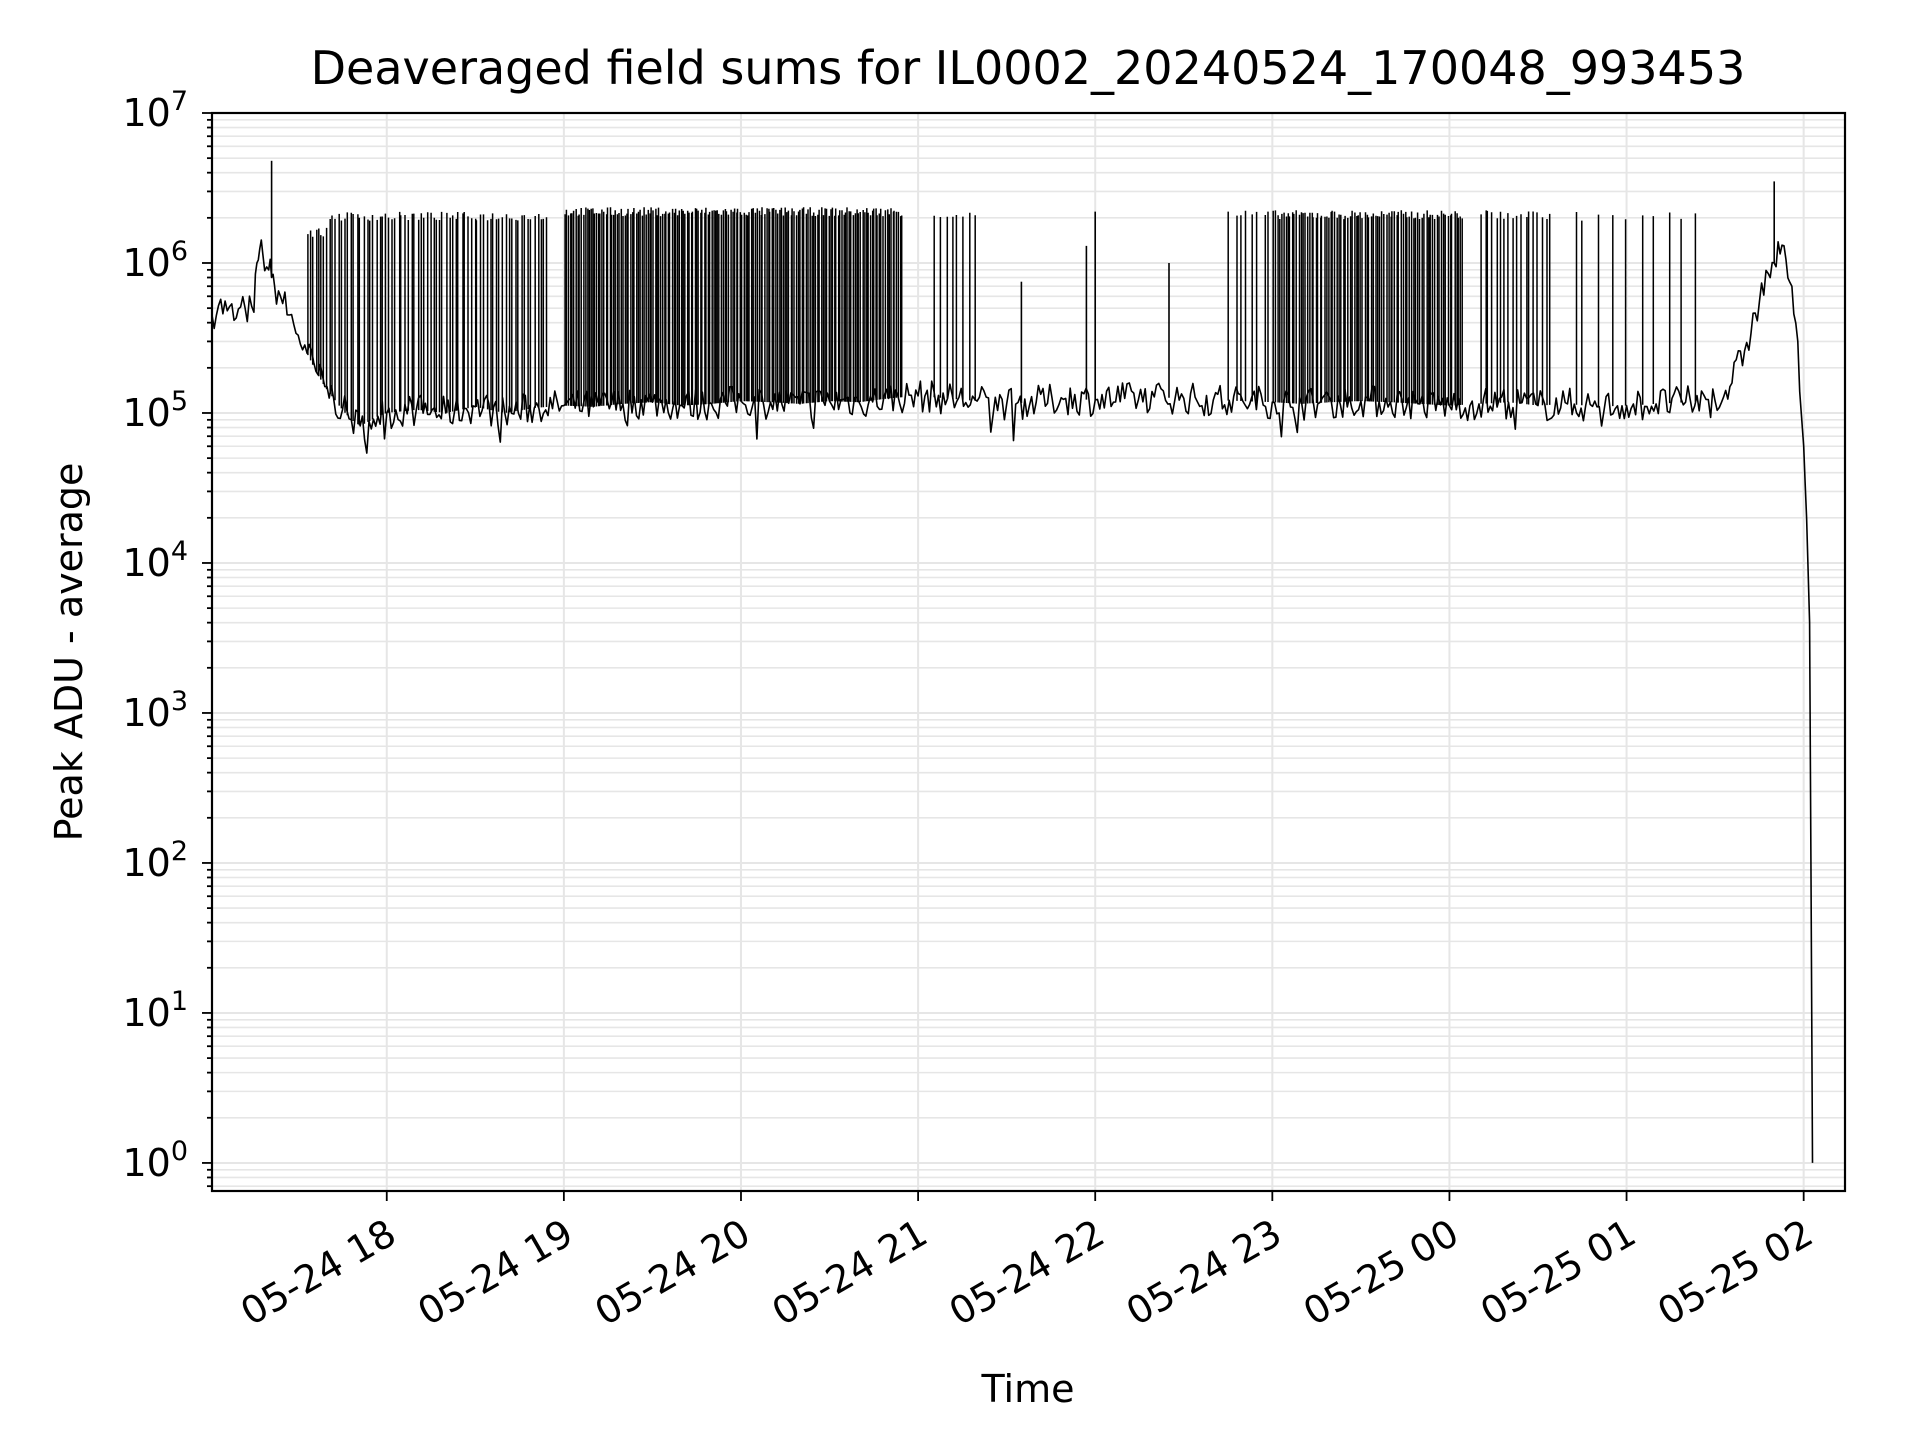 The height and width of the screenshot is (1440, 1920). I want to click on y-tick-label: 104, so click(155, 560).